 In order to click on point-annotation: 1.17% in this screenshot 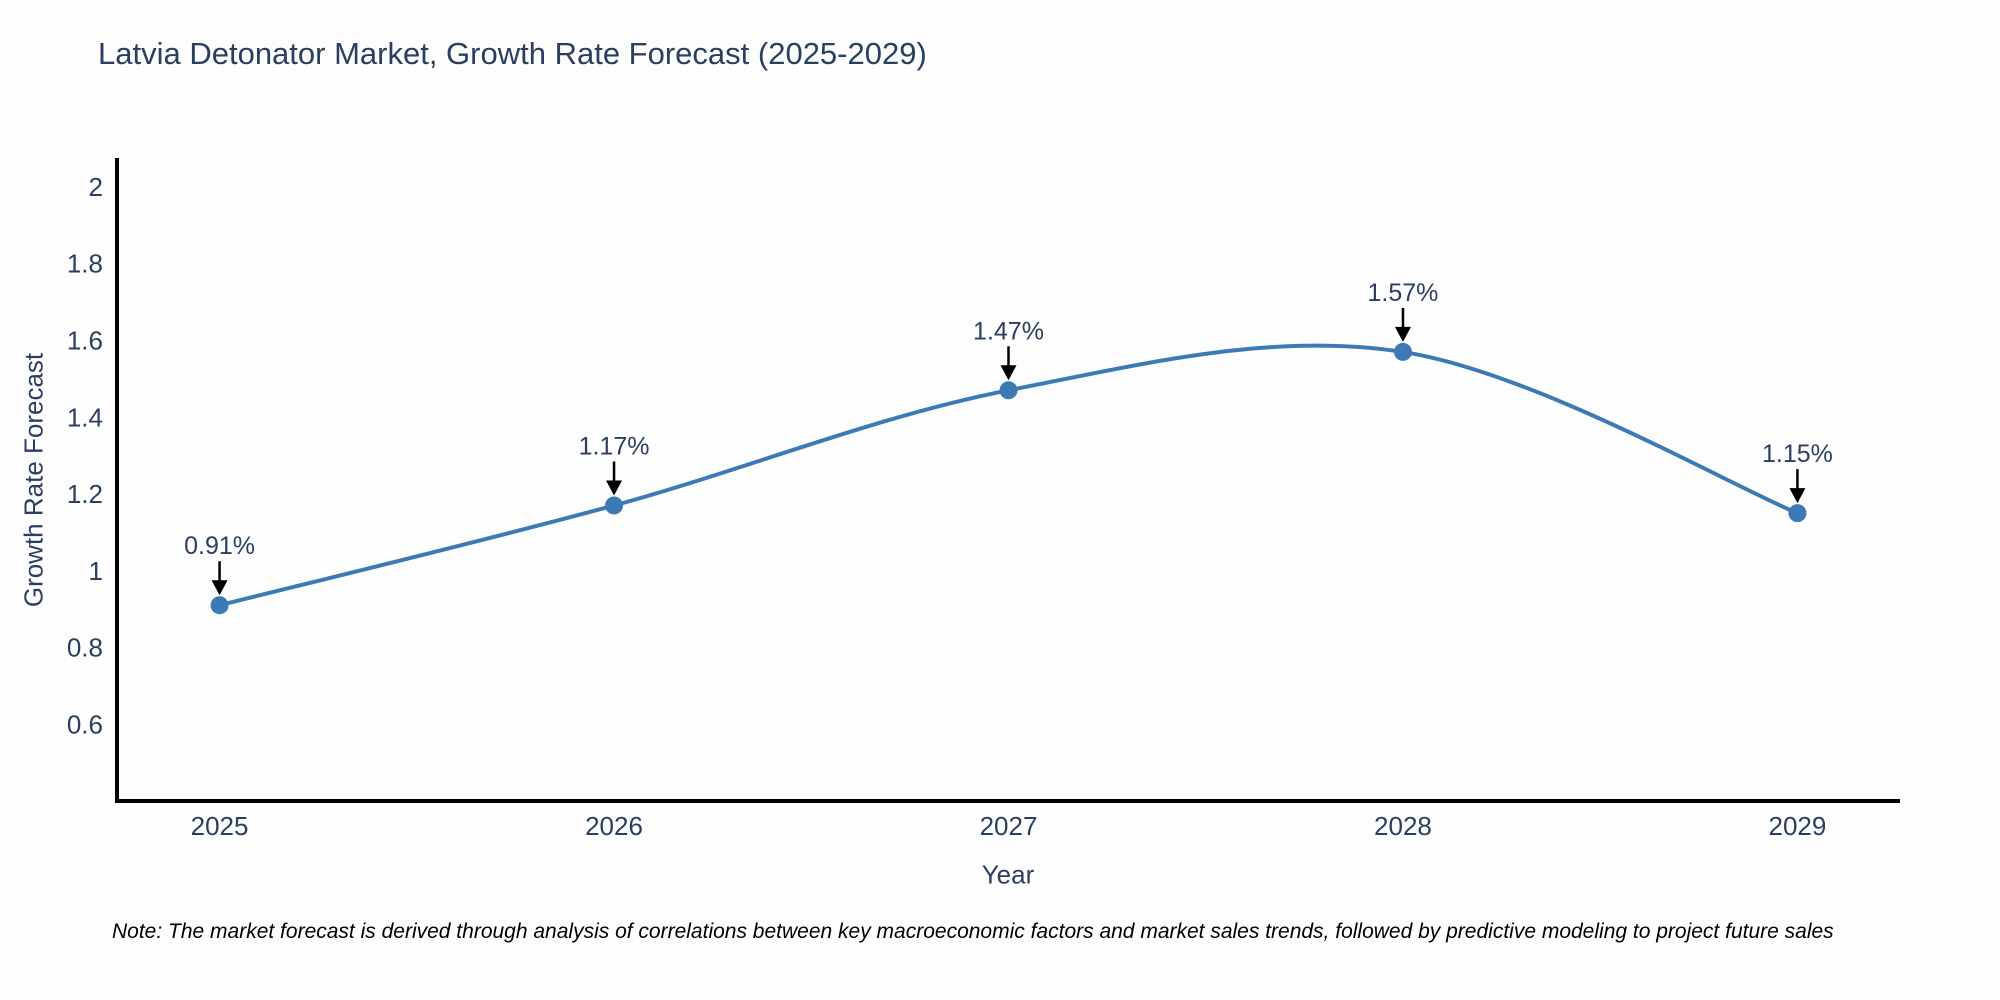, I will do `click(614, 446)`.